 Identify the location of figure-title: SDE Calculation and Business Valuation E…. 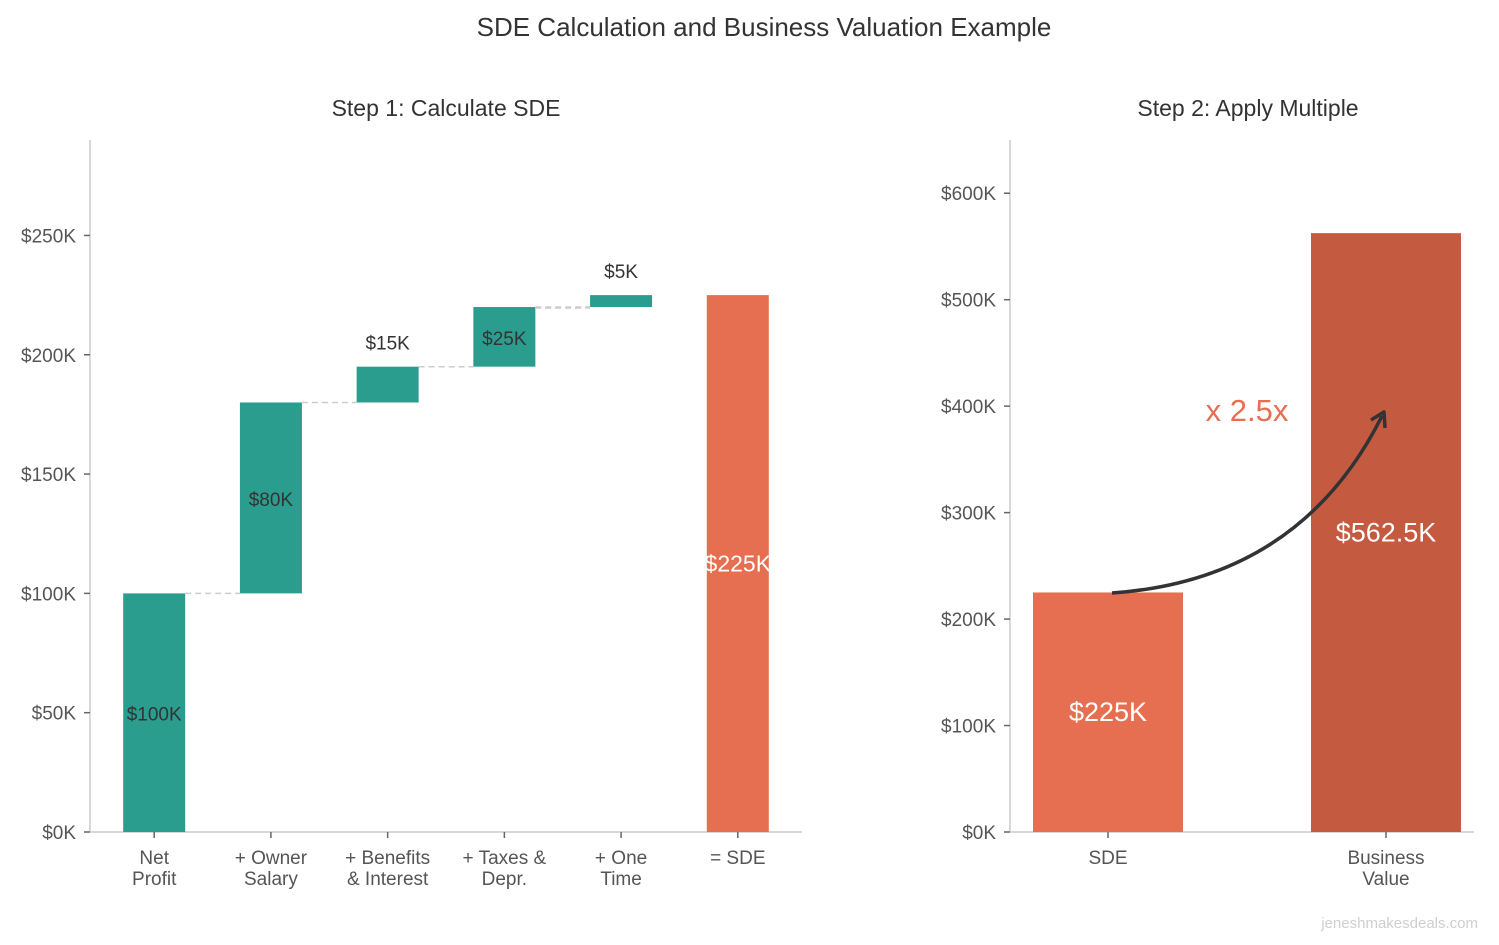
(764, 27).